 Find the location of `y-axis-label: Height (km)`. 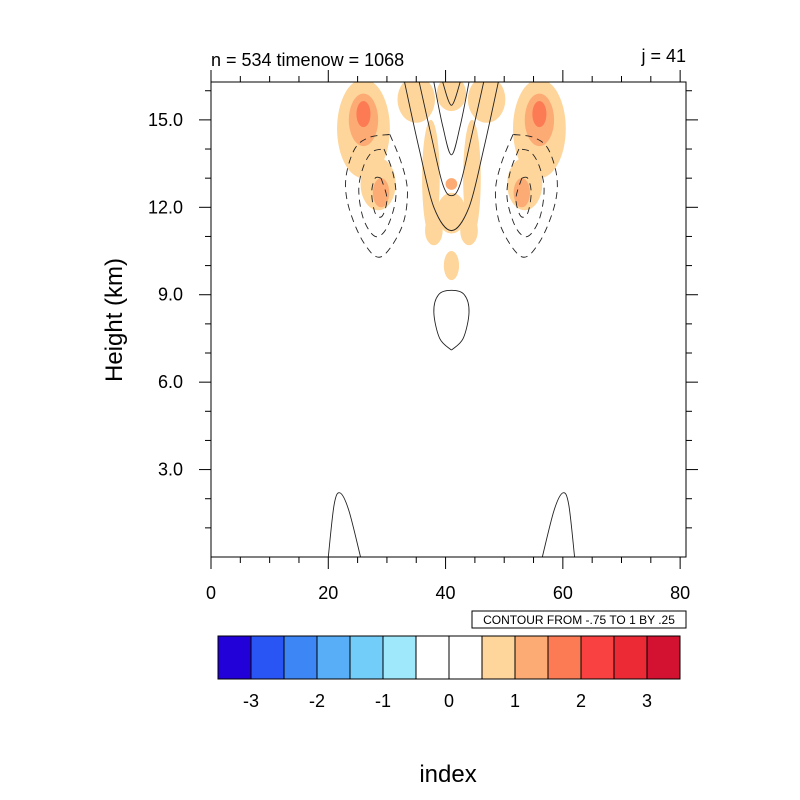

y-axis-label: Height (km) is located at coordinates (114, 320).